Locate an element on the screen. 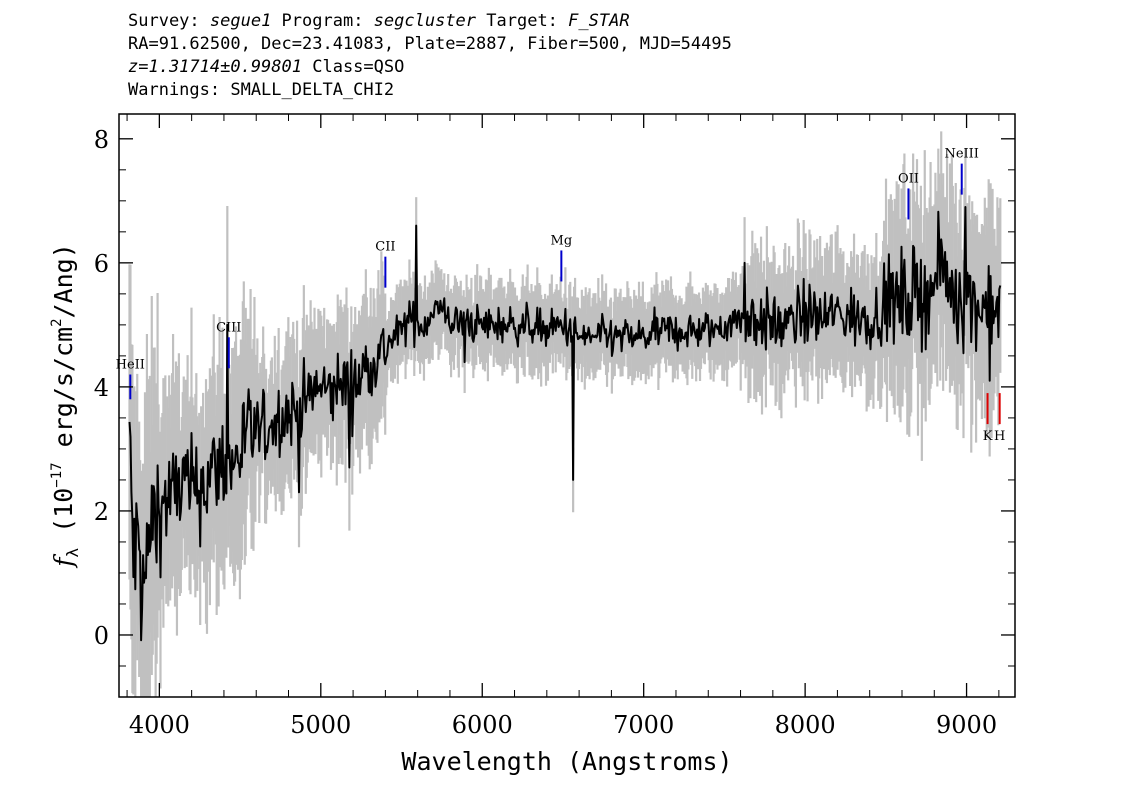  line-label-mg: Mg is located at coordinates (562, 240).